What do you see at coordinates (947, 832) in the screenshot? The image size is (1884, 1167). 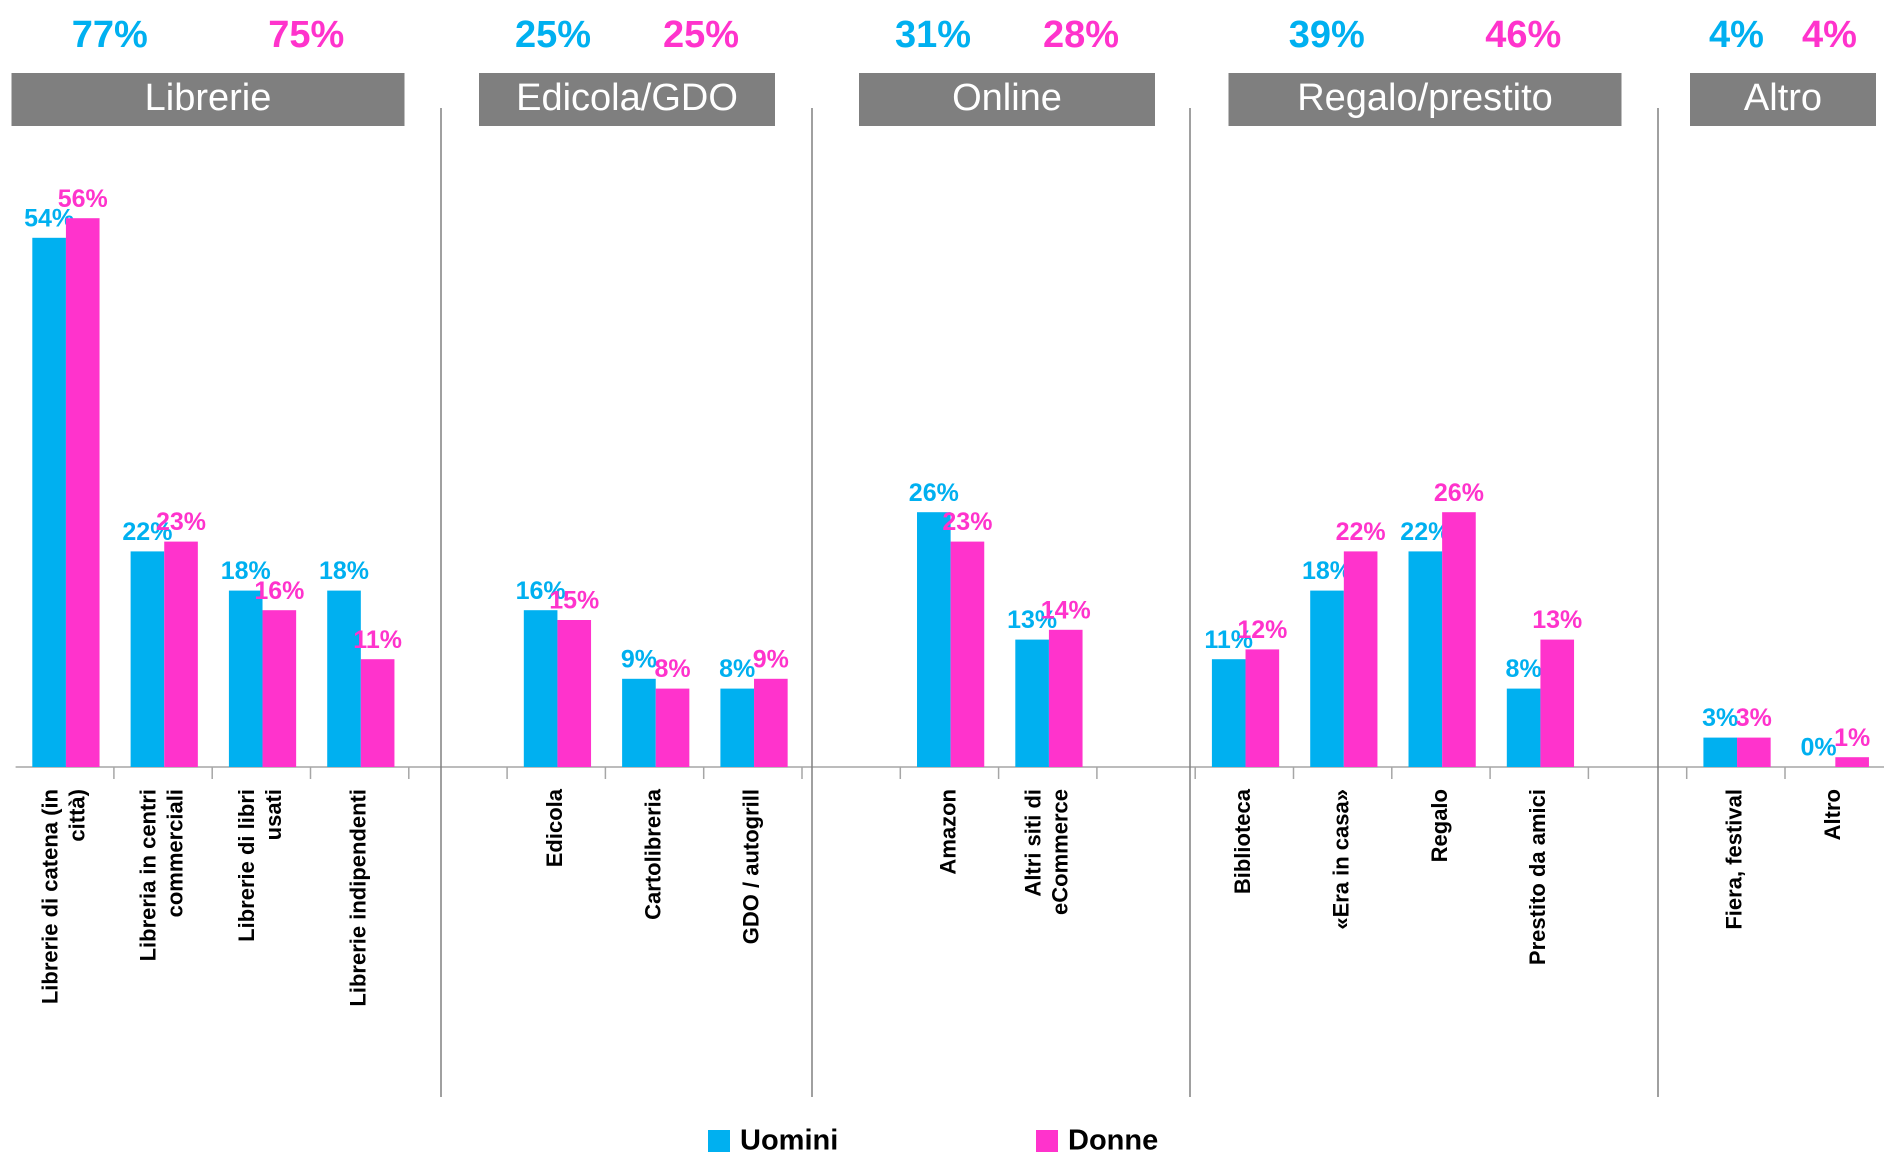 I see `x-tick-label: Amazon` at bounding box center [947, 832].